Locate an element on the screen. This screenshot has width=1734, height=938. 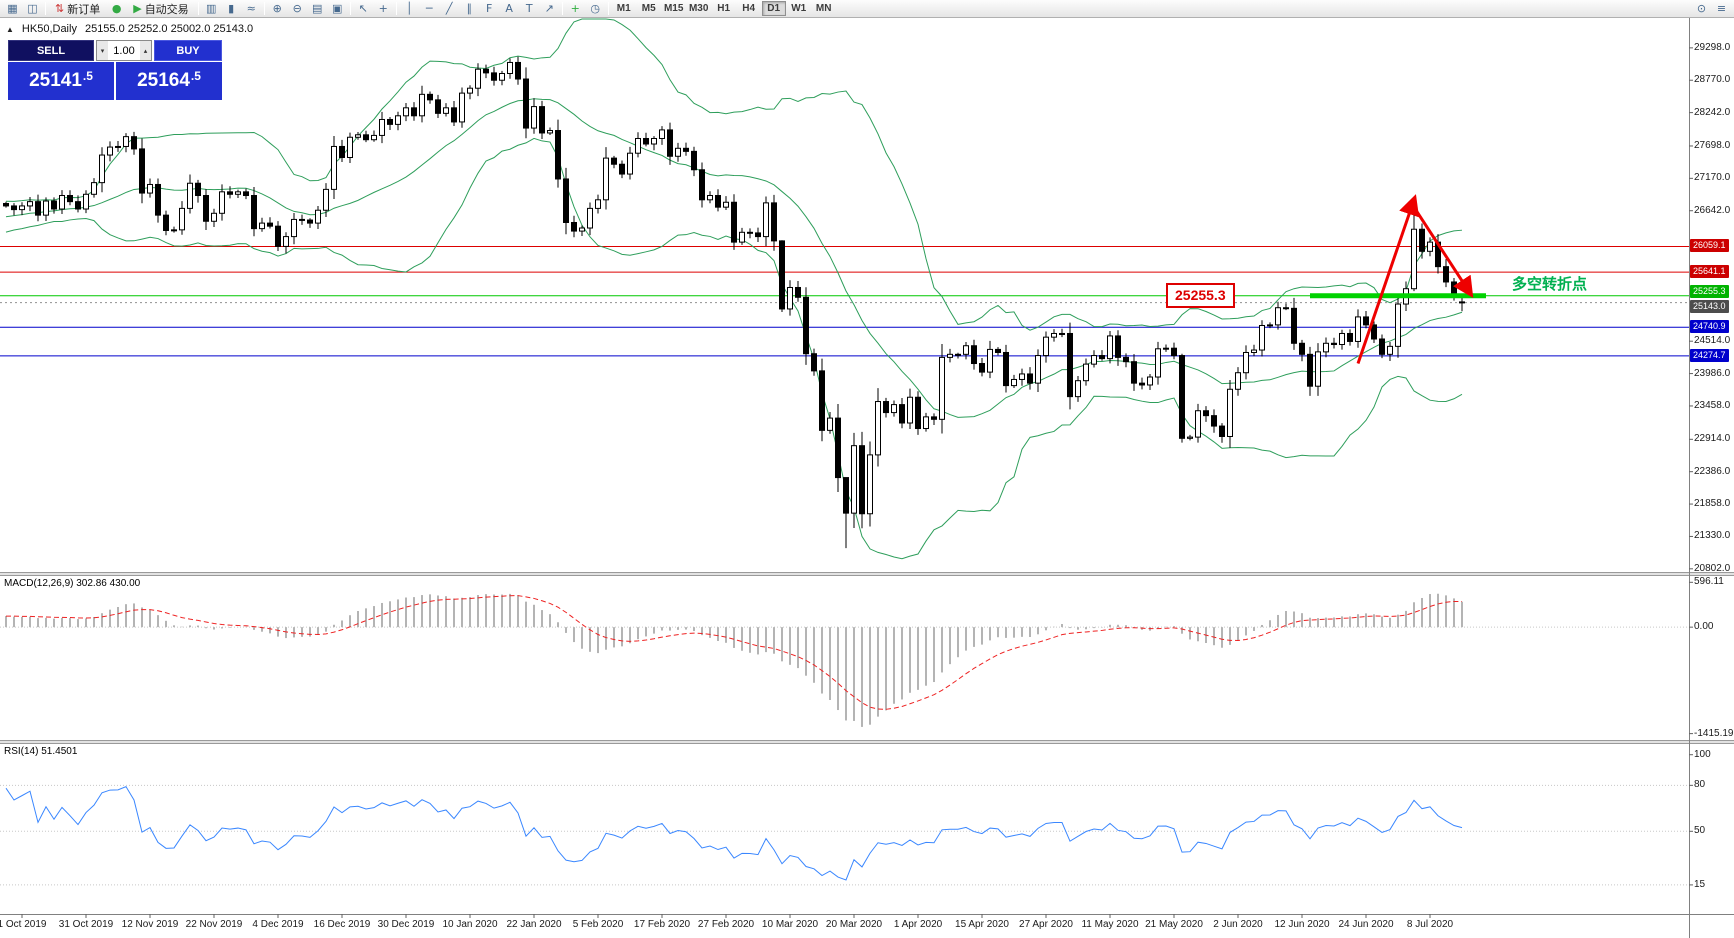
periods-button: ◷ is located at coordinates (595, 9).